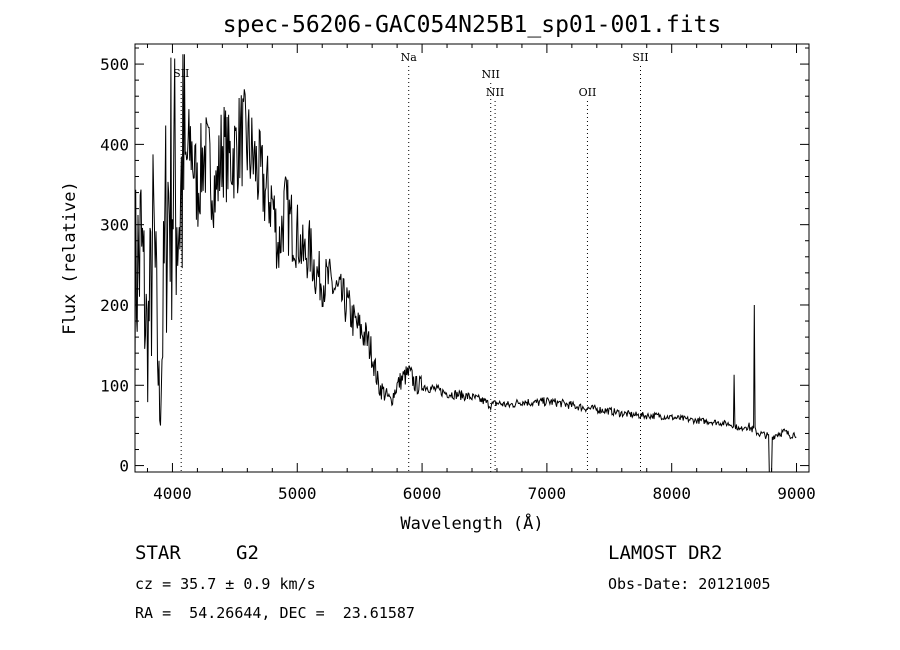 The height and width of the screenshot is (650, 900). Describe the element at coordinates (124, 466) in the screenshot. I see `y-tick-label: 0` at that location.